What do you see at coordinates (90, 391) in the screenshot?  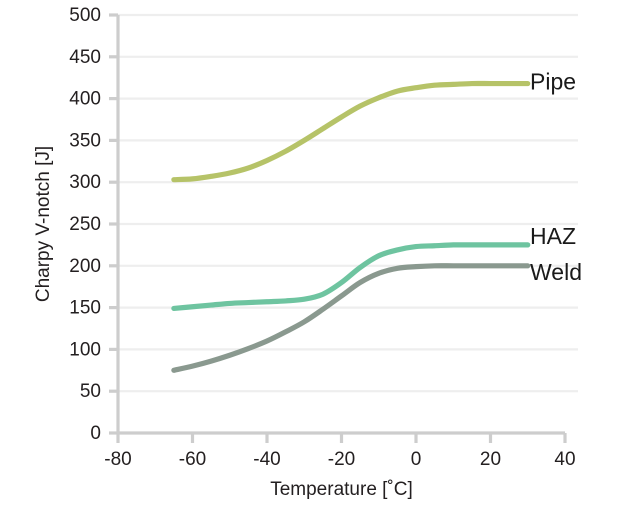 I see `y-tick-label: 50` at bounding box center [90, 391].